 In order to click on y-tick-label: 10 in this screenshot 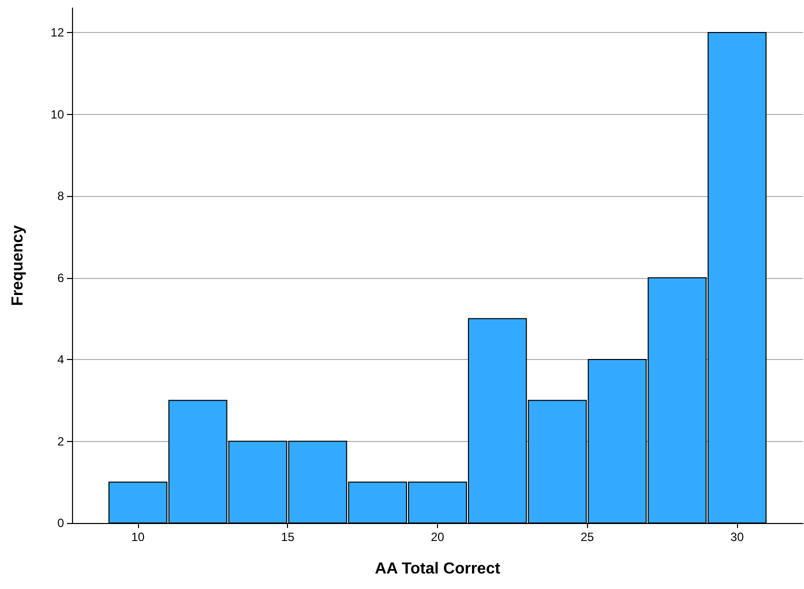, I will do `click(57, 114)`.